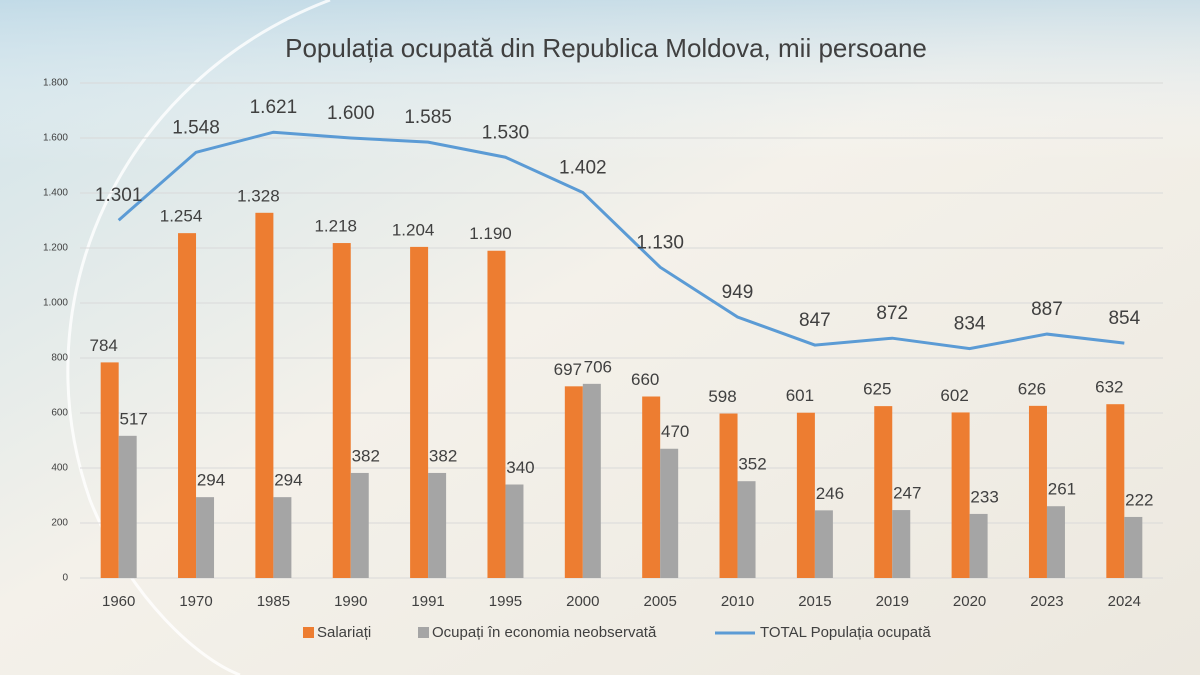 This screenshot has height=675, width=1200. What do you see at coordinates (970, 324) in the screenshot?
I see `data-label: 834` at bounding box center [970, 324].